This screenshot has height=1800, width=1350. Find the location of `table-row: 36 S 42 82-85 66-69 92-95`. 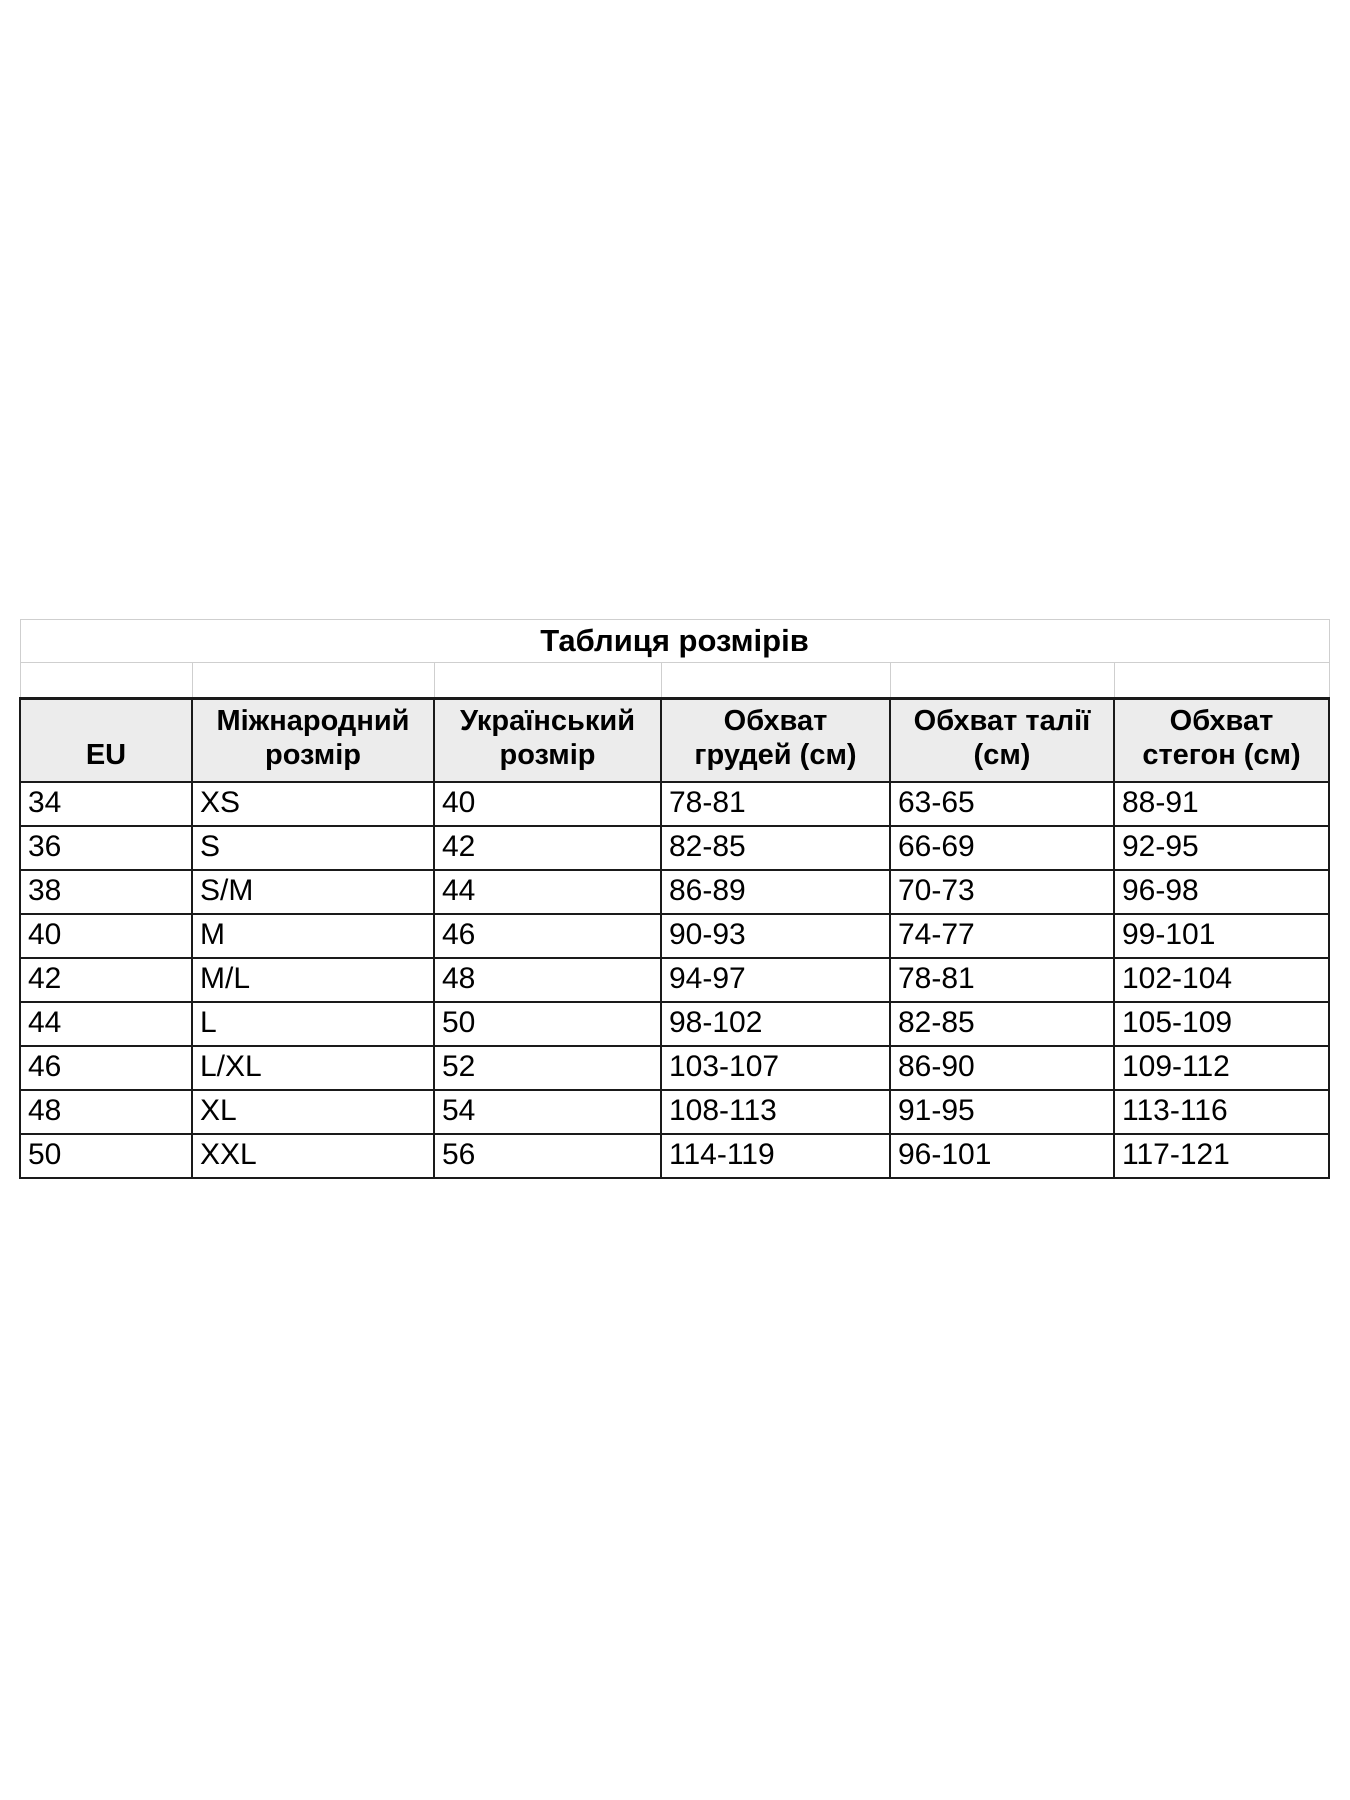

table-row: 36 S 42 82-85 66-69 92-95 is located at coordinates (675, 848).